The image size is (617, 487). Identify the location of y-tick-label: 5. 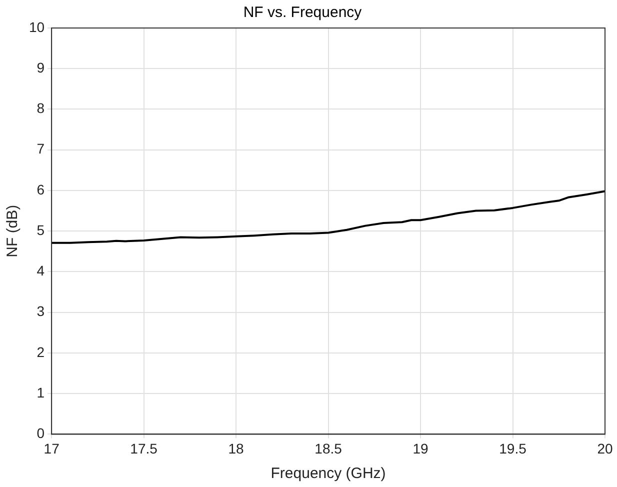
(40, 230).